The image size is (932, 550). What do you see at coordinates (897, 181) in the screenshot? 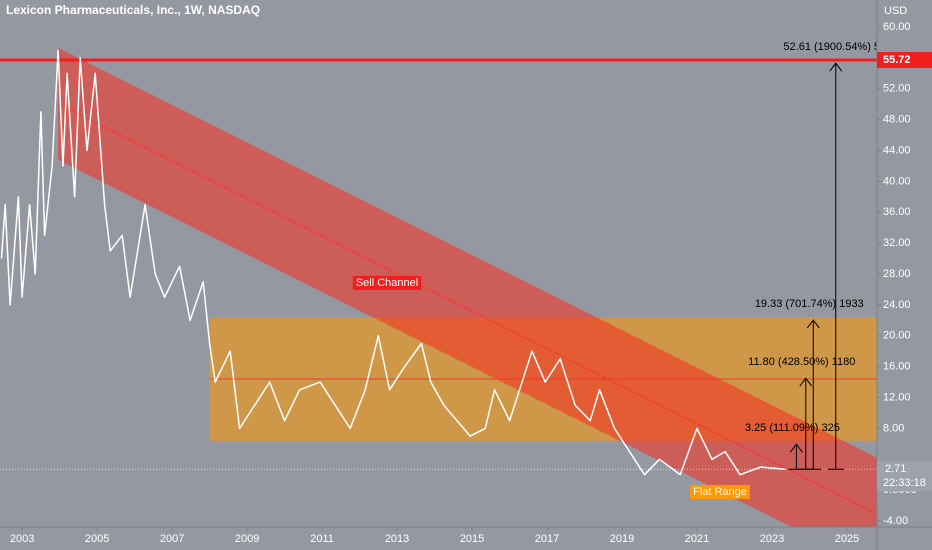
I see `y-tick-label: 40.00` at bounding box center [897, 181].